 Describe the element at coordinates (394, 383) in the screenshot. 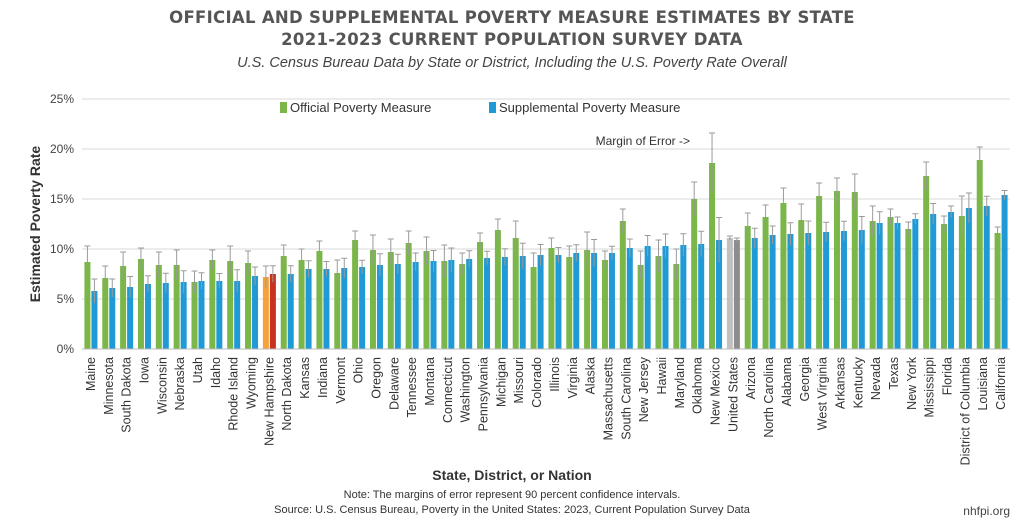

I see `x-tick-label: Delaware` at that location.